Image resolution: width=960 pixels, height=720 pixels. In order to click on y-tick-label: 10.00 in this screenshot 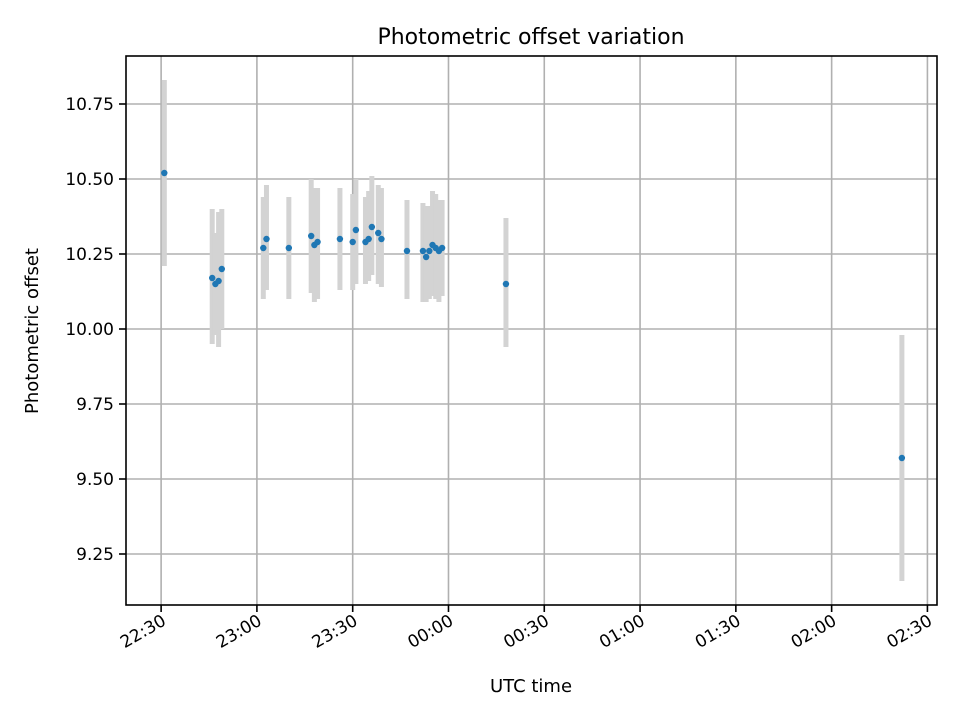, I will do `click(89, 330)`.